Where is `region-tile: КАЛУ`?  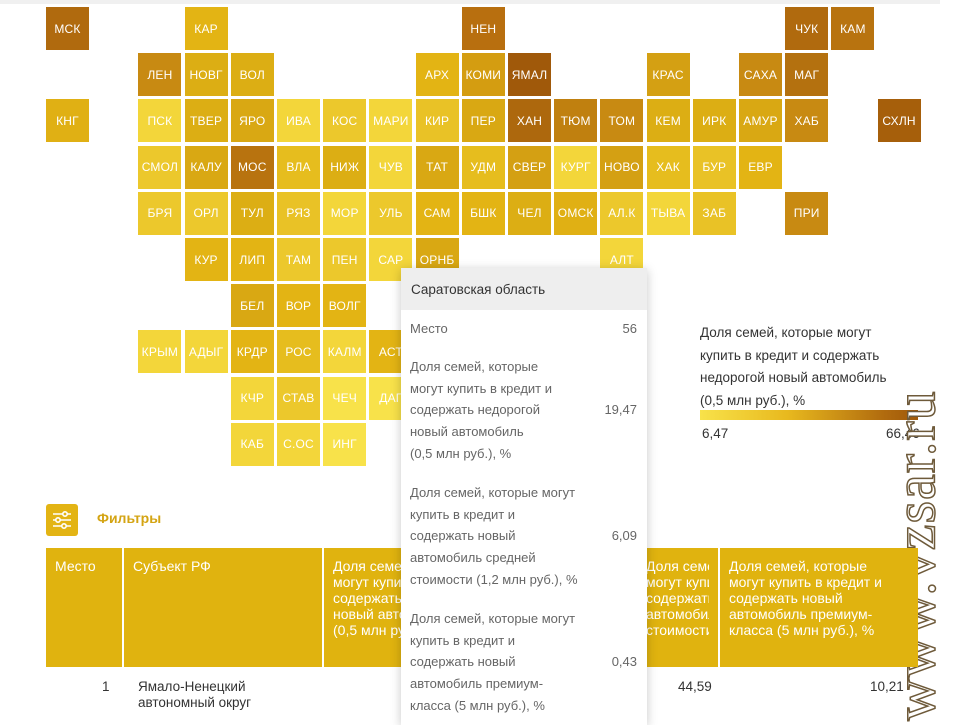
region-tile: КАЛУ is located at coordinates (206, 167).